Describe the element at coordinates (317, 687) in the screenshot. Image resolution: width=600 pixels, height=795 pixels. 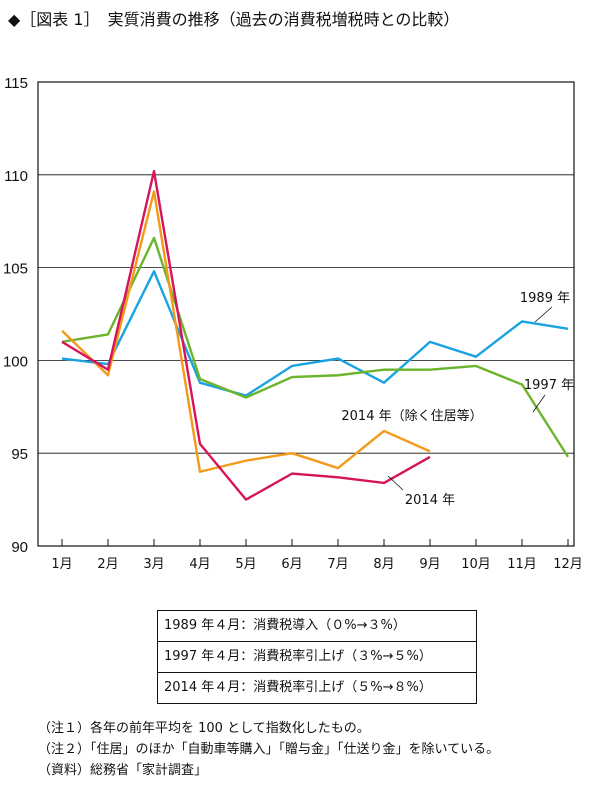
I see `legend-row-2014: 2014 年４月：消費税率引上げ（５%→８%）` at that location.